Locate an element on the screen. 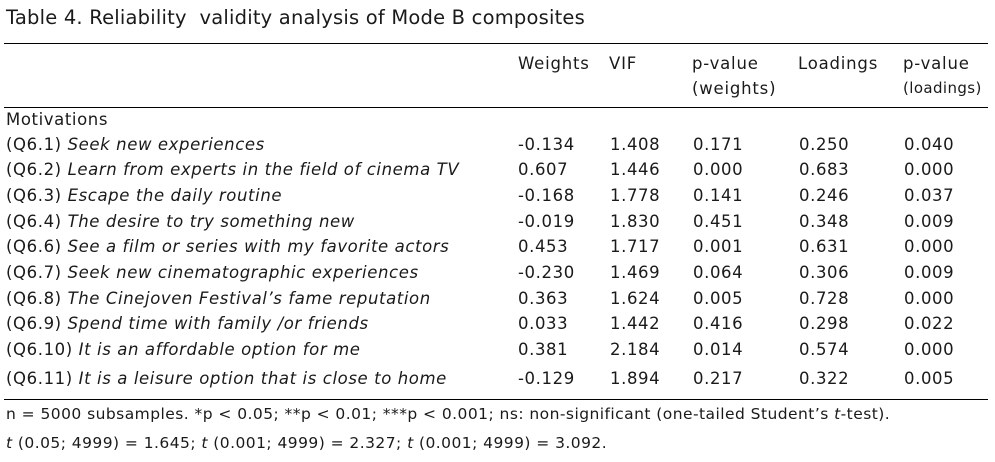 This screenshot has width=995, height=462. header-weights: Weights is located at coordinates (554, 63).